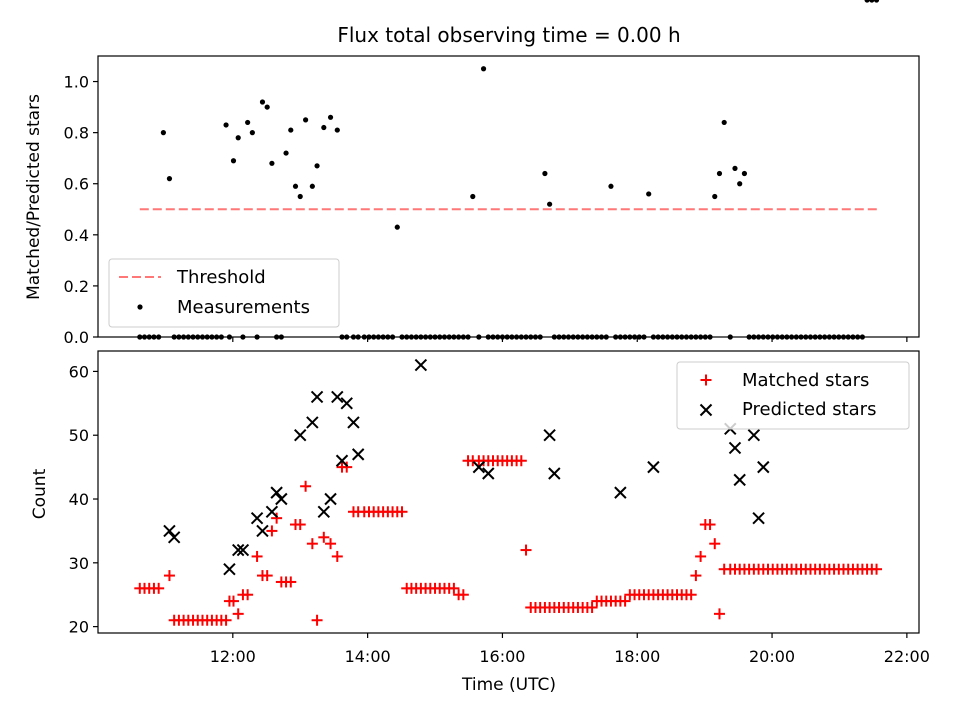 The width and height of the screenshot is (960, 720). What do you see at coordinates (76, 286) in the screenshot?
I see `top-y-tick-label: 0.2` at bounding box center [76, 286].